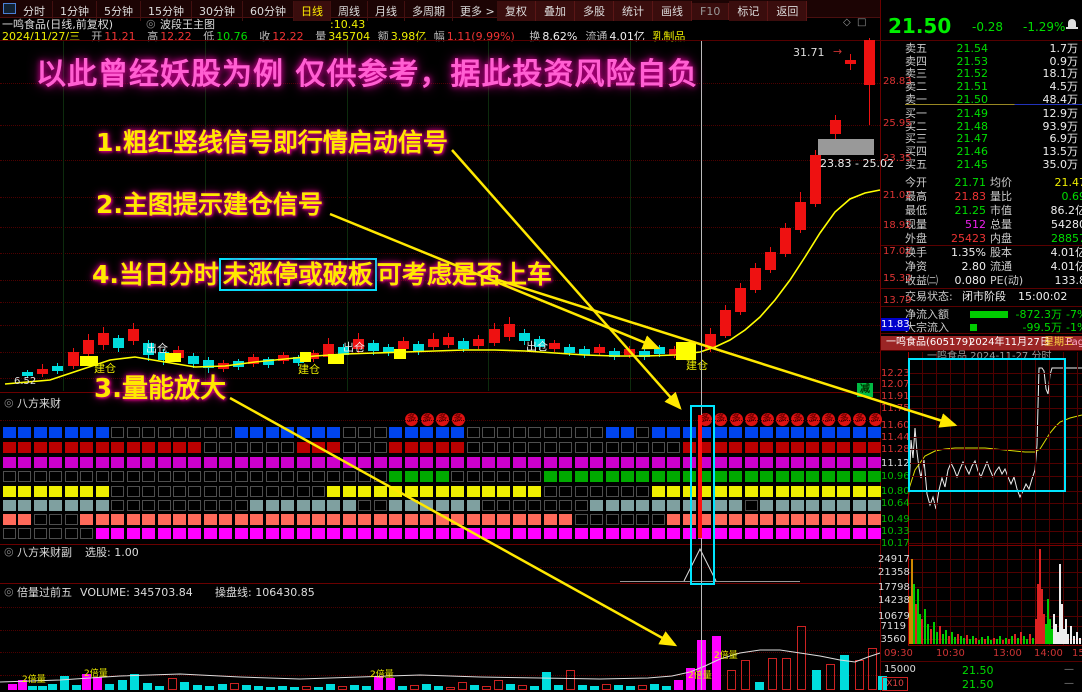 The height and width of the screenshot is (692, 1082). Describe the element at coordinates (9, 8) in the screenshot. I see `window-icon` at that location.